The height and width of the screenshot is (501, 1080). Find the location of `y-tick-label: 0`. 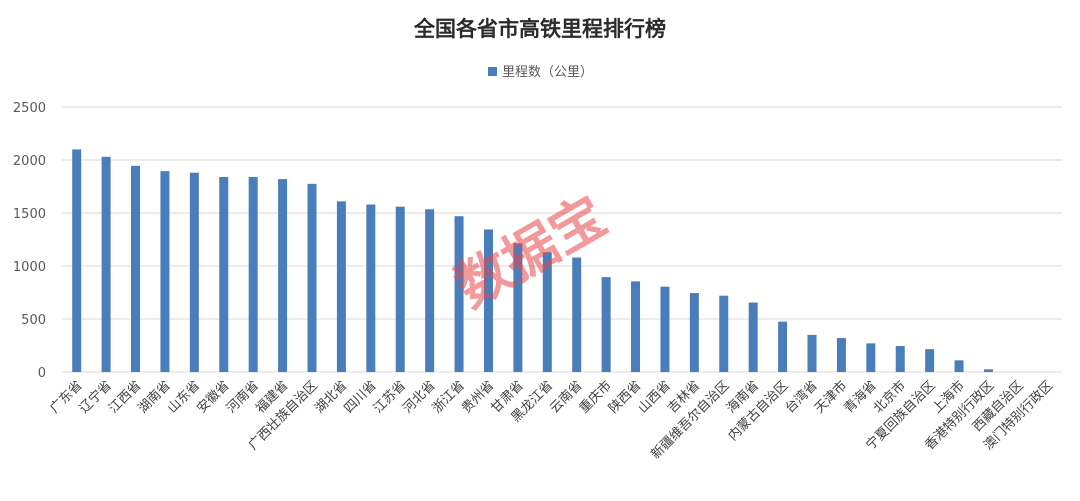

y-tick-label: 0 is located at coordinates (42, 373).